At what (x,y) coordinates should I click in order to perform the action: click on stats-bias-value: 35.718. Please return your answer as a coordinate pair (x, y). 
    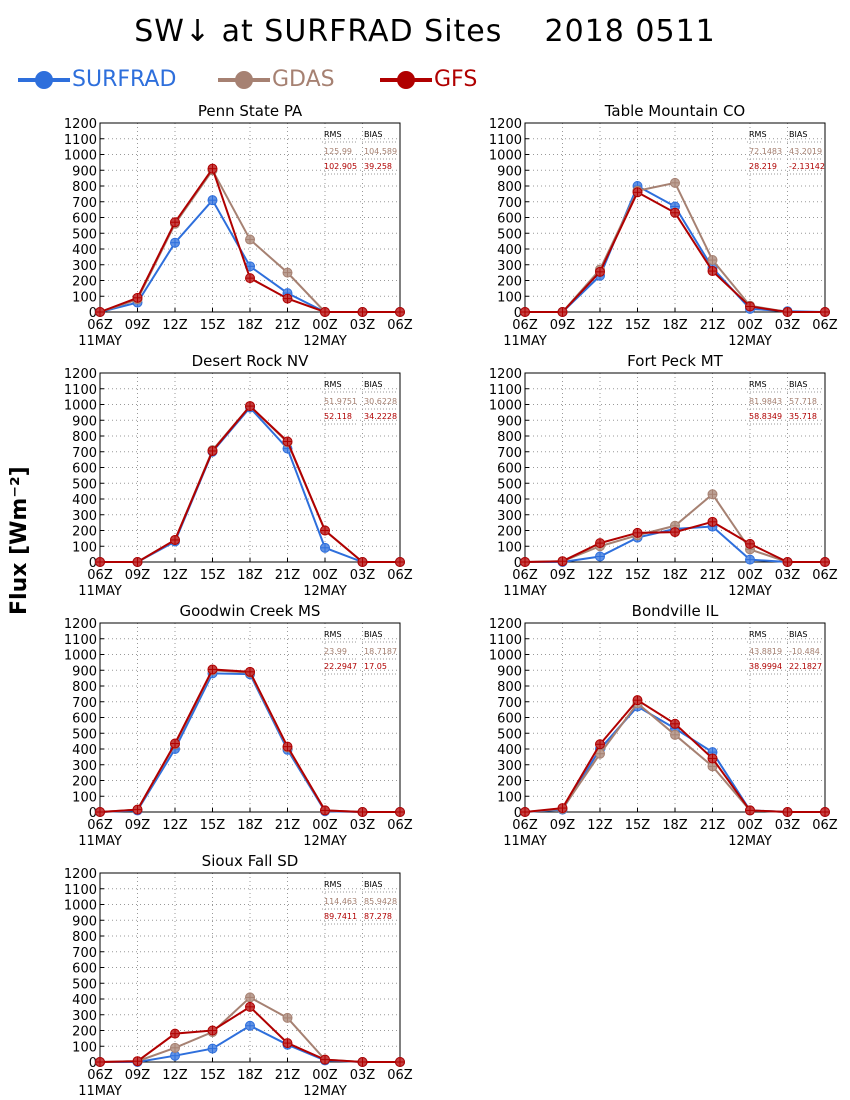
    Looking at the image, I should click on (803, 416).